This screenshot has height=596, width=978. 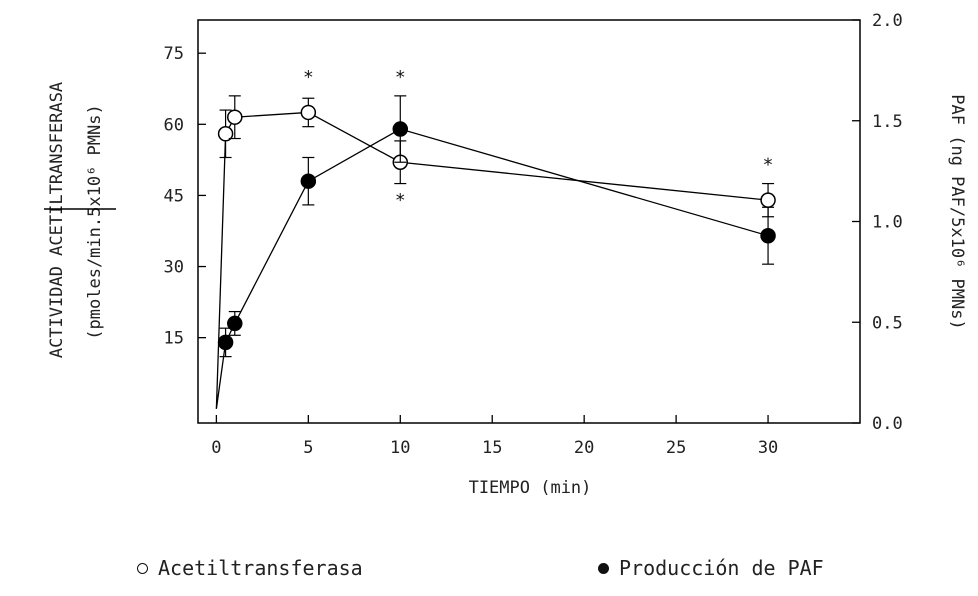 I want to click on y-right-tick-label: 1.0, so click(x=887, y=223).